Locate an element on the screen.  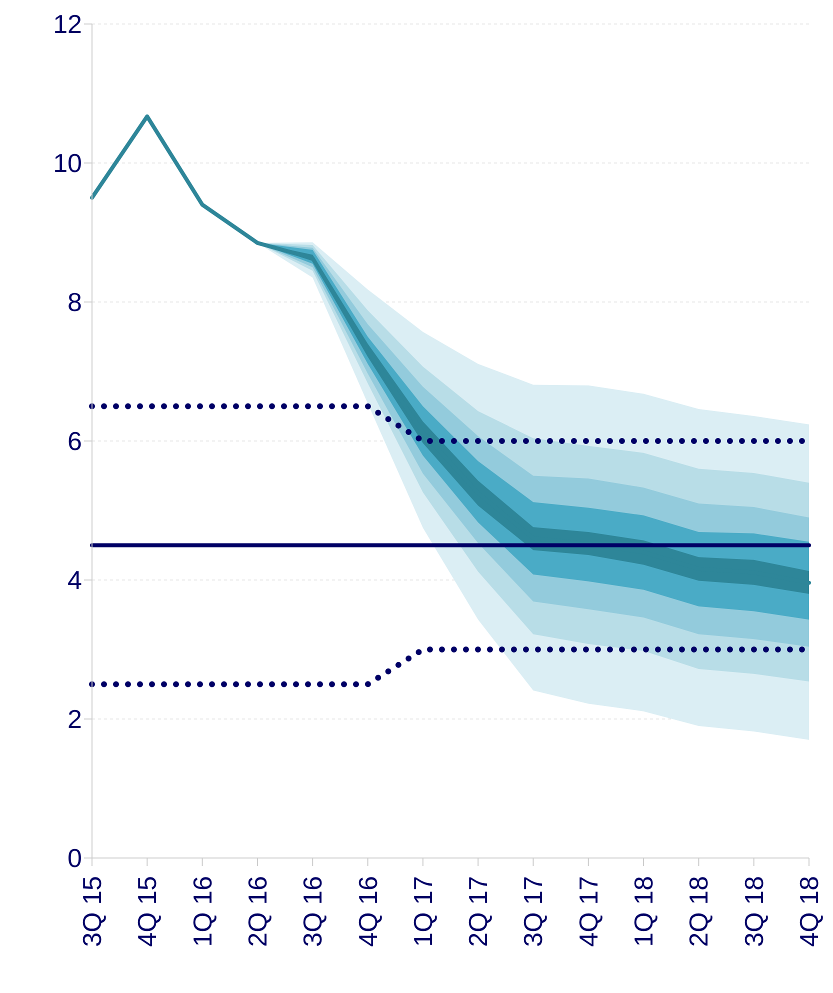
x-tick-label: 3Q 18 is located at coordinates (753, 911).